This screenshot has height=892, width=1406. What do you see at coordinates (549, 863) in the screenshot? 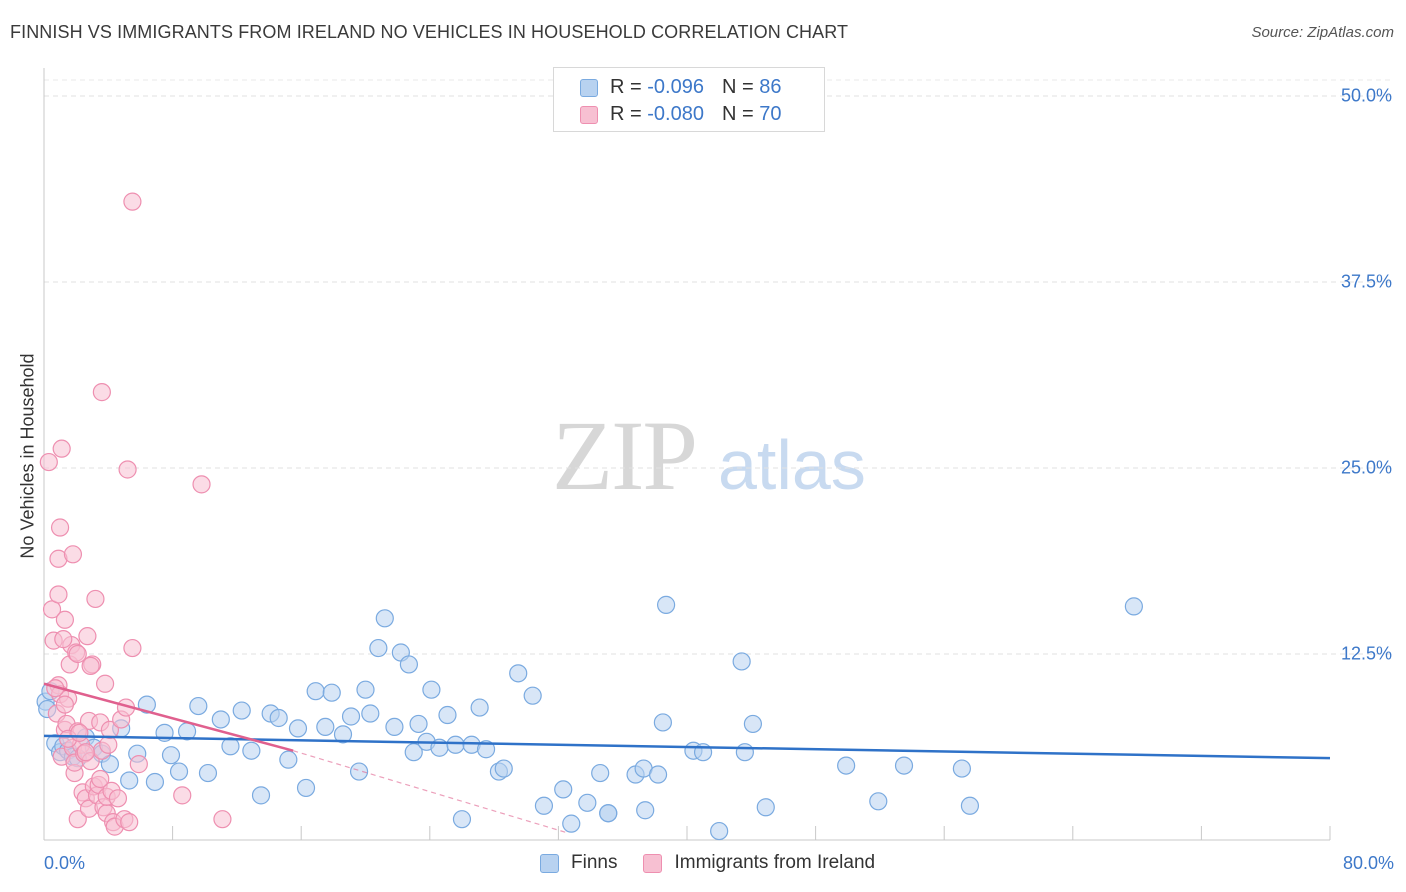
I see `finns-swatch` at bounding box center [549, 863].